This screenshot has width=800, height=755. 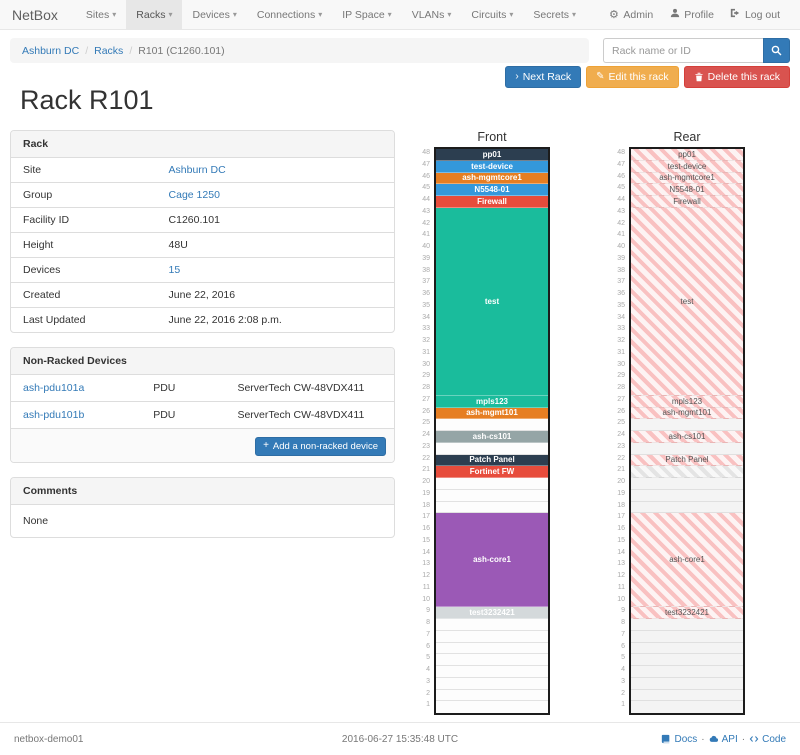 What do you see at coordinates (400, 46) in the screenshot?
I see `breadcrumb-row: Ashburn DC / Racks / R101 (C1260.101)` at bounding box center [400, 46].